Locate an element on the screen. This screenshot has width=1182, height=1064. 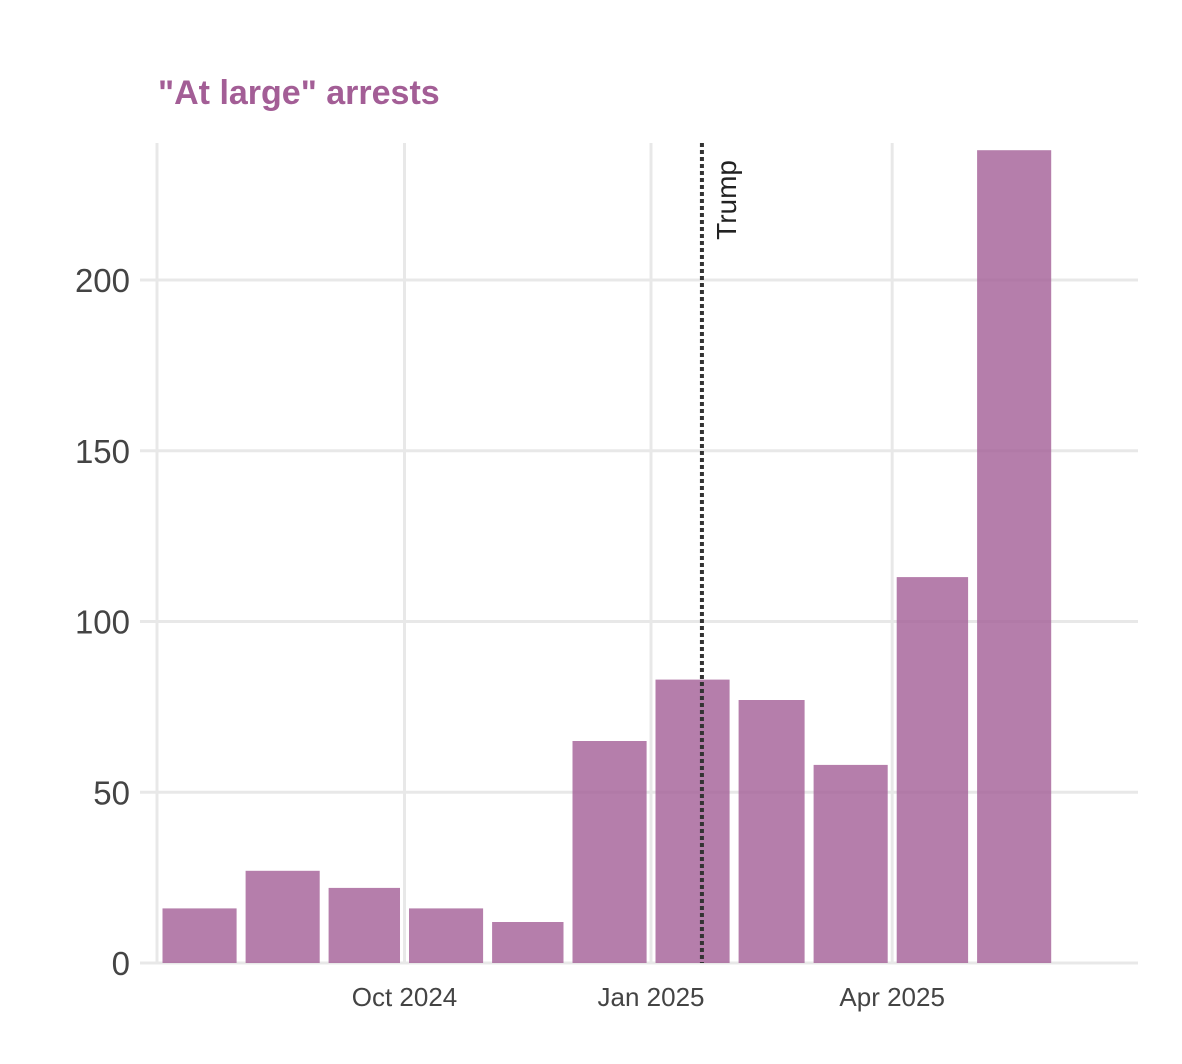
x-tick-label: Oct 2024 is located at coordinates (405, 997).